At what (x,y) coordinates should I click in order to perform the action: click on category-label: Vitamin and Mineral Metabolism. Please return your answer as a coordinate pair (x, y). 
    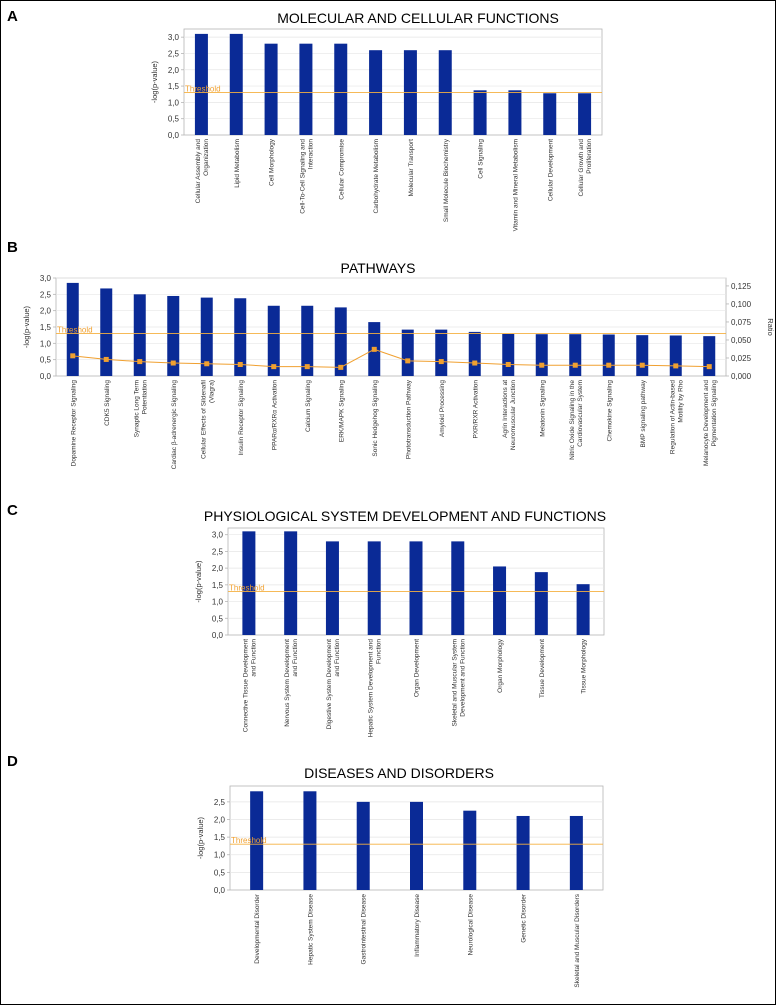
    Looking at the image, I should click on (515, 185).